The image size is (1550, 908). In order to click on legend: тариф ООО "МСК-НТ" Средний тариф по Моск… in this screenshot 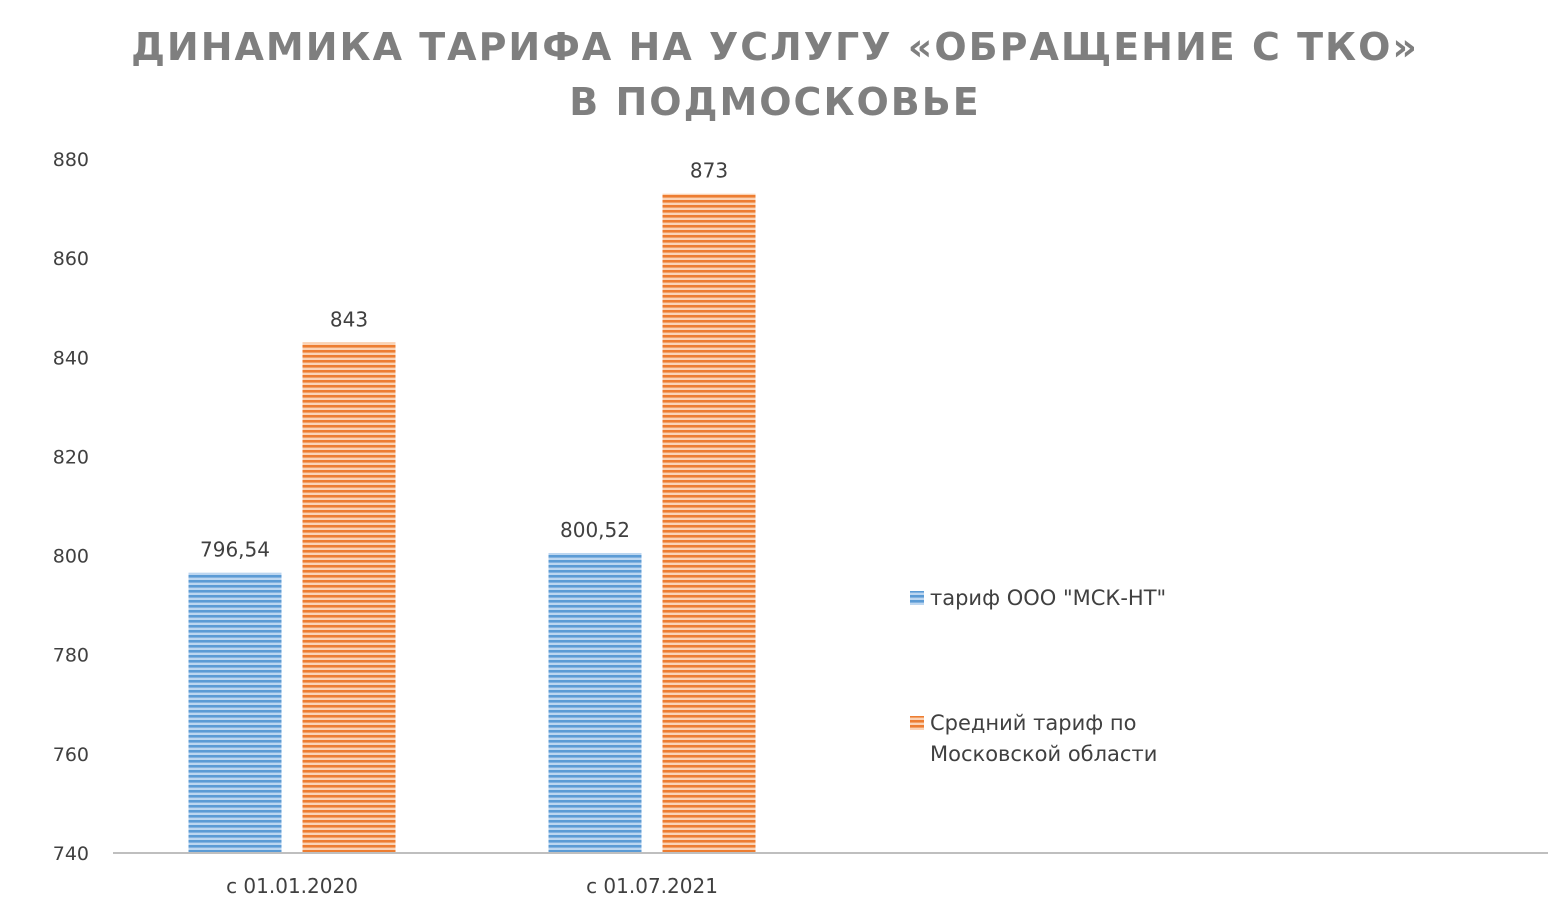, I will do `click(1038, 676)`.